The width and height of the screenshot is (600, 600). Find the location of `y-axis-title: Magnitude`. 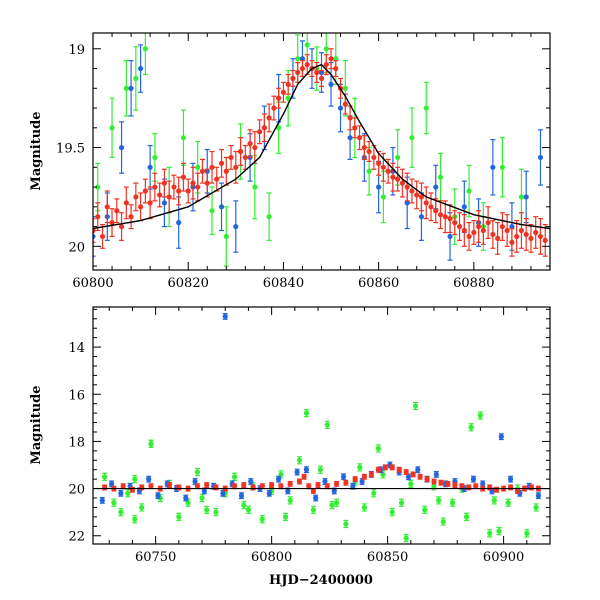

y-axis-title: Magnitude is located at coordinates (36, 150).